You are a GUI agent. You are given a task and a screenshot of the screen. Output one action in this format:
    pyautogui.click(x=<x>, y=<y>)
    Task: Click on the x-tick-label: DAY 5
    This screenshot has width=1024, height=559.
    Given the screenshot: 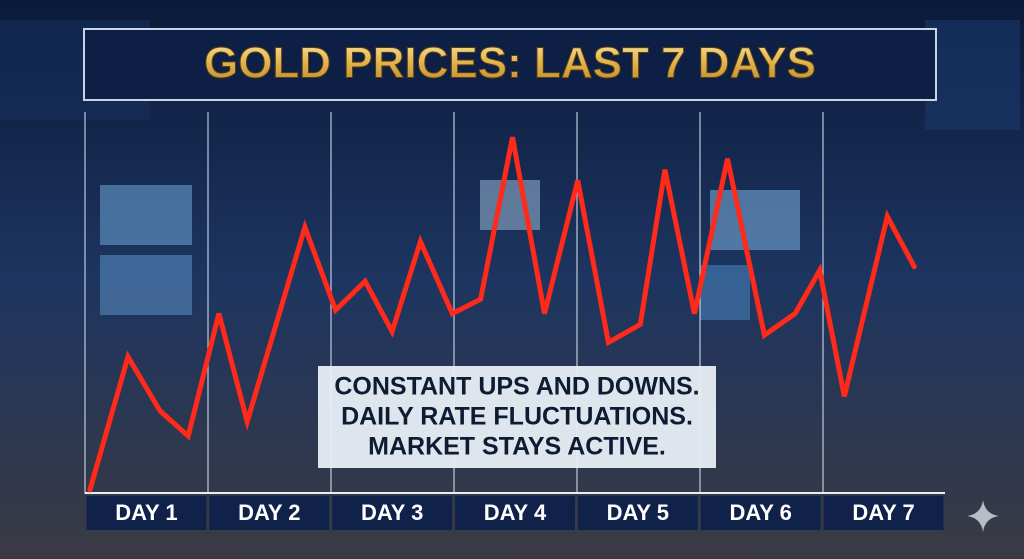 What is the action you would take?
    pyautogui.click(x=638, y=512)
    